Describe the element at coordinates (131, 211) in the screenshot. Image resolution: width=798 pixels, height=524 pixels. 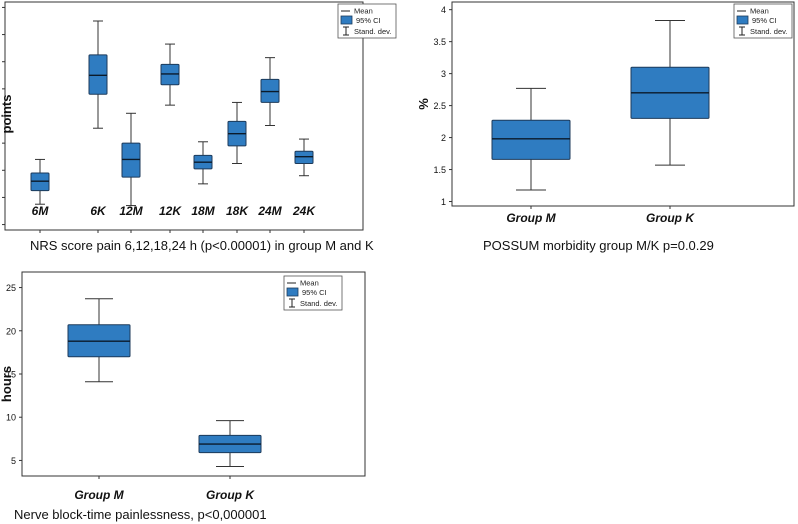
I see `x-tick-label: 12M` at that location.